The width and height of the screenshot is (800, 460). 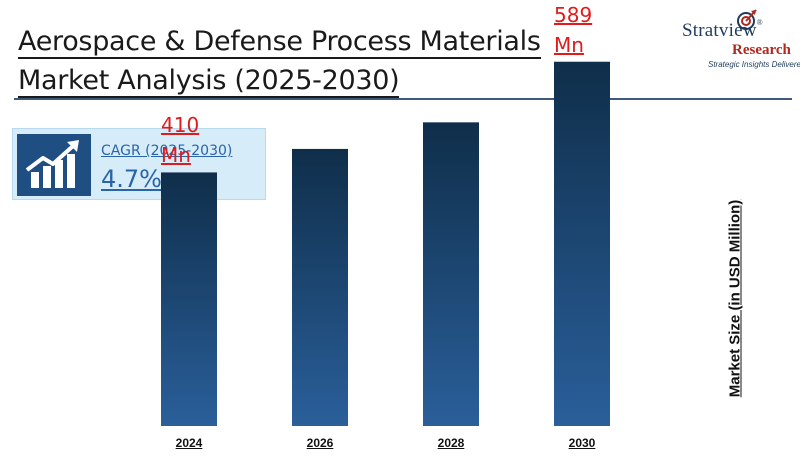 What do you see at coordinates (131, 179) in the screenshot?
I see `cagr-value: 4.7%` at bounding box center [131, 179].